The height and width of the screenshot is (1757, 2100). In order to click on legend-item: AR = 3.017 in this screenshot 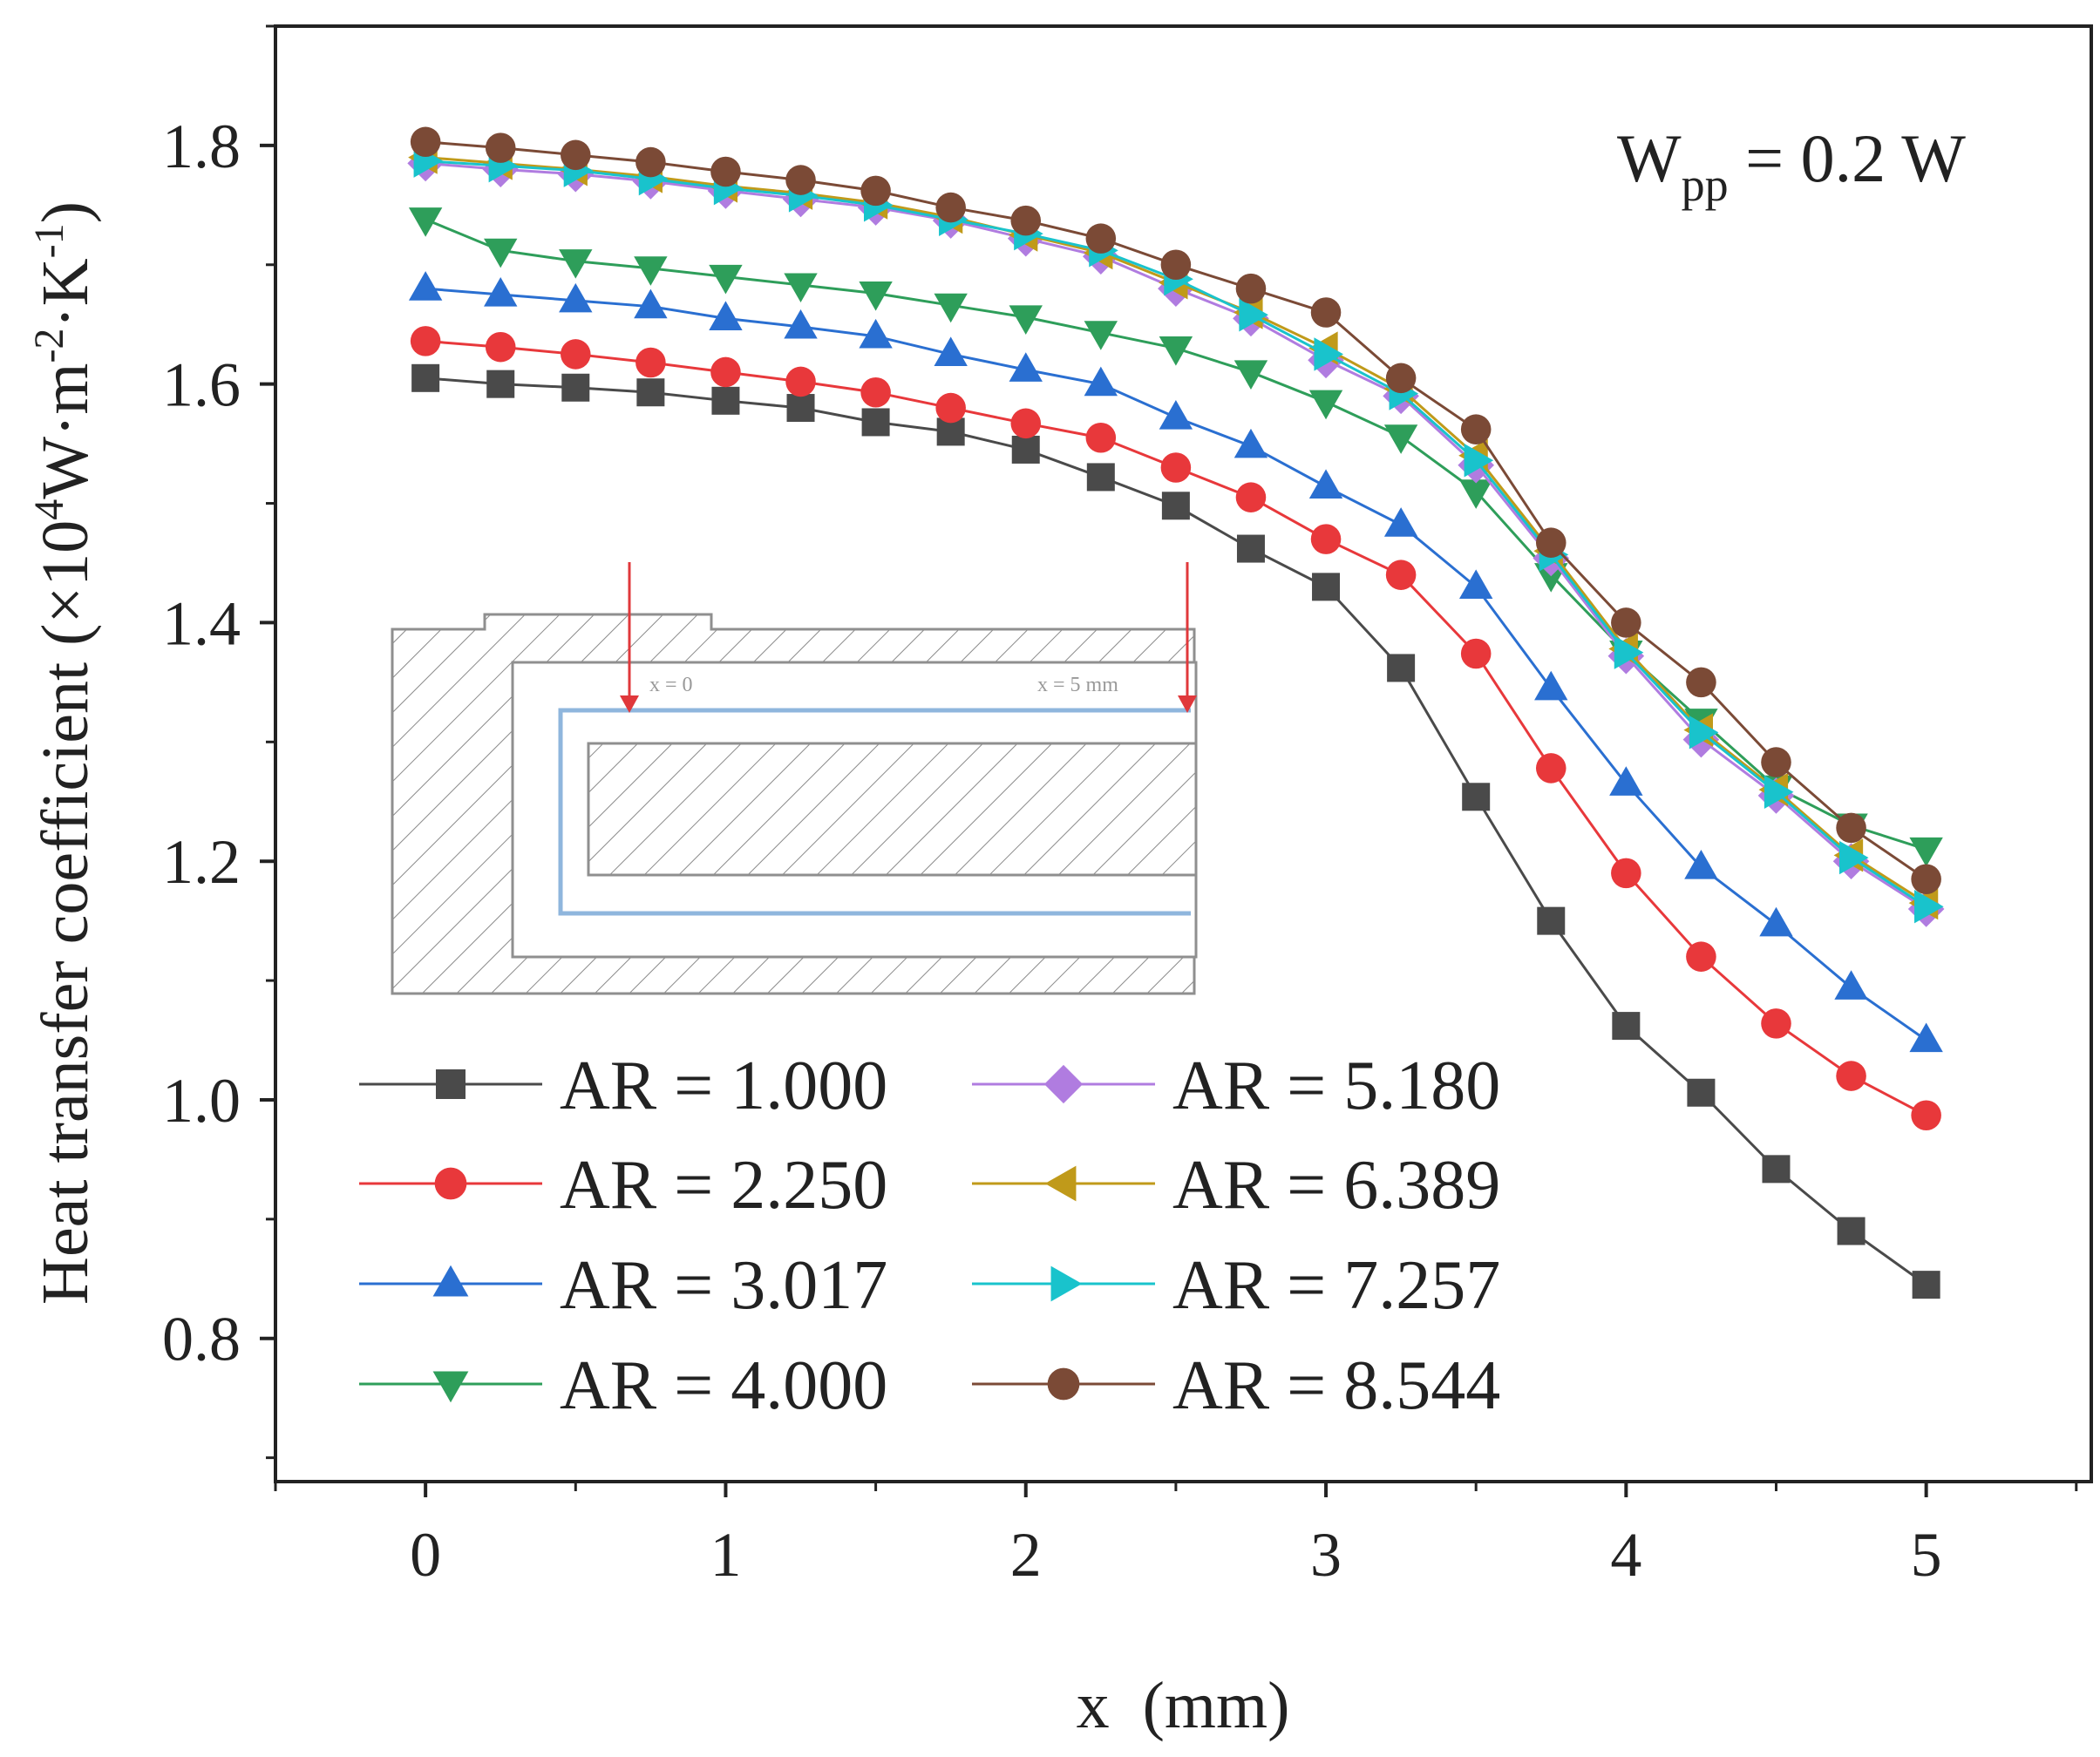, I will do `click(623, 1286)`.